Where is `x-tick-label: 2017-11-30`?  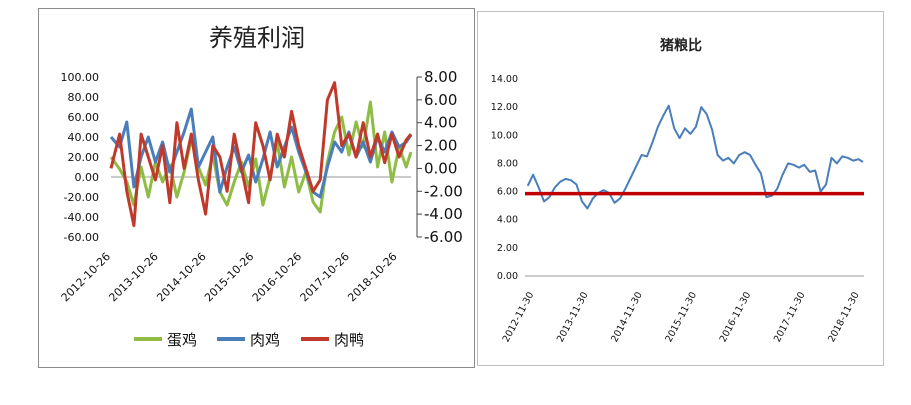 x-tick-label: 2017-11-30 is located at coordinates (790, 317).